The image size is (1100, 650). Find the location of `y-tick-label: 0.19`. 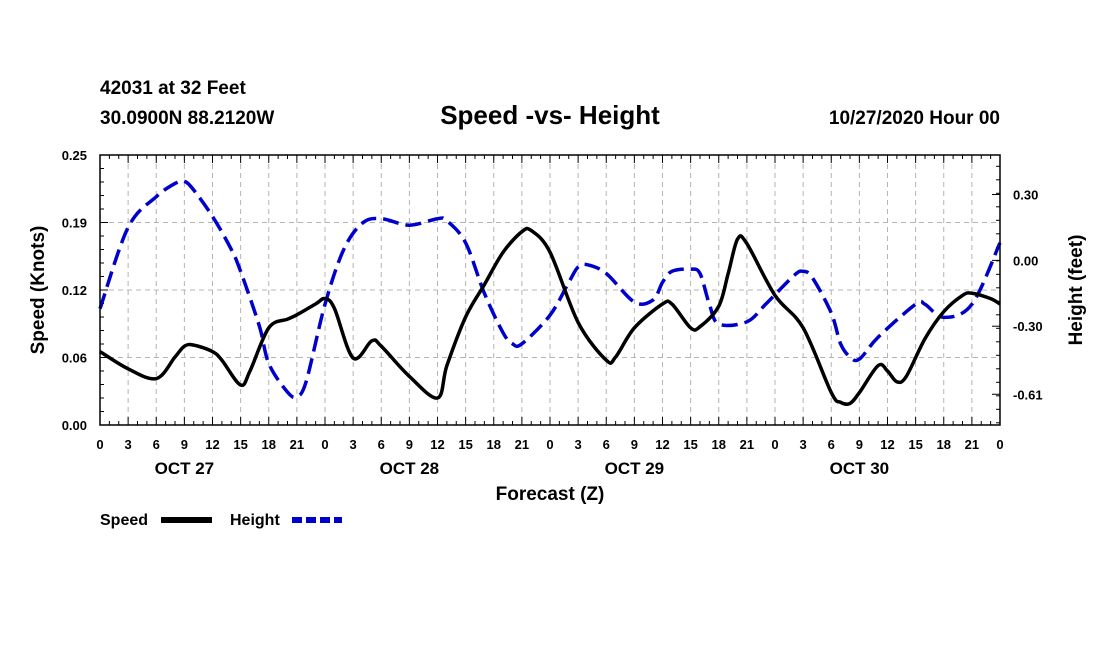

y-tick-label: 0.19 is located at coordinates (74, 223).